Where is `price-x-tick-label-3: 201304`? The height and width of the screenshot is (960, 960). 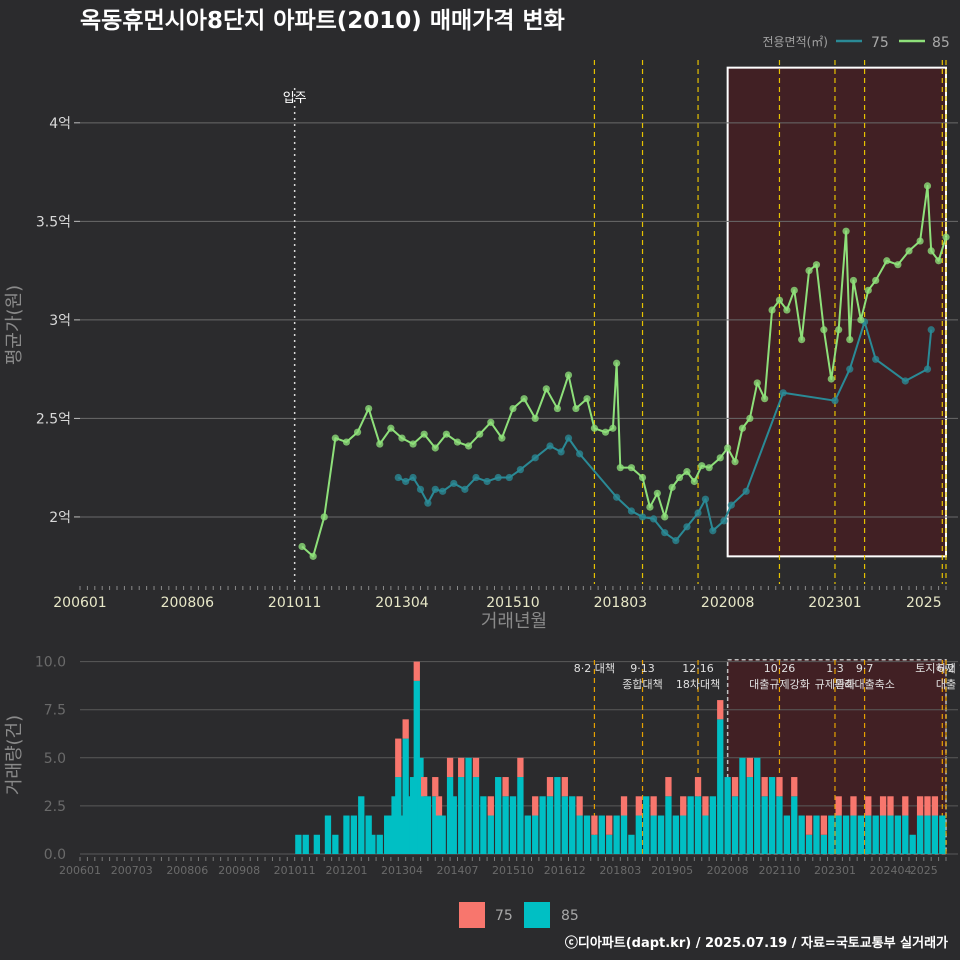 price-x-tick-label-3: 201304 is located at coordinates (402, 603).